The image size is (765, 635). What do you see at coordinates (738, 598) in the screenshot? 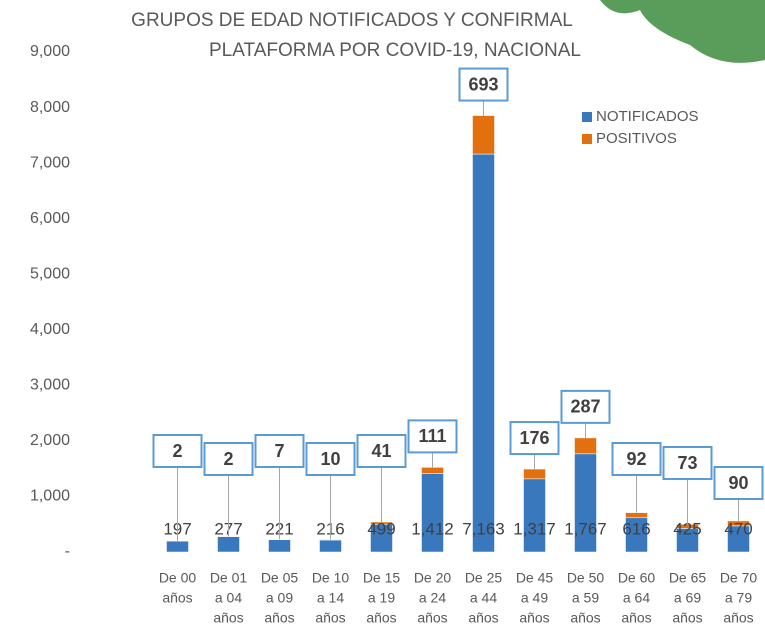
I see `x-tick-label: a 79` at bounding box center [738, 598].